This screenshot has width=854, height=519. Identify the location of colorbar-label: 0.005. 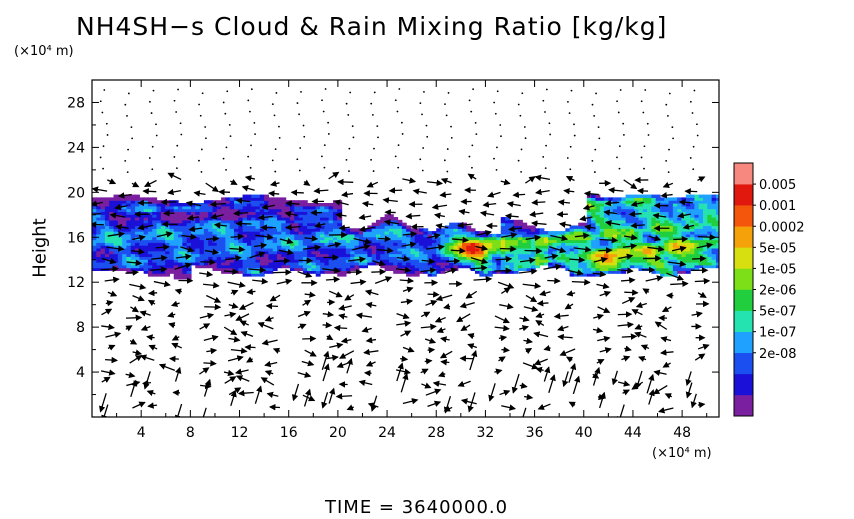
(777, 185).